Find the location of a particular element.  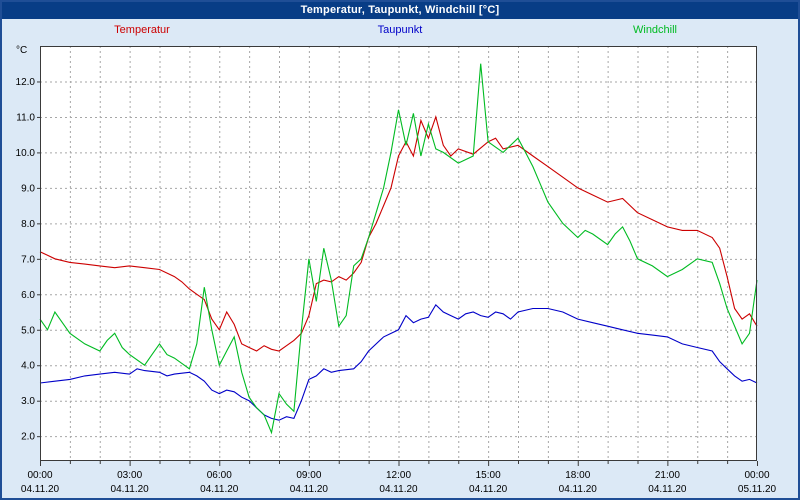

window-title: Temperatur, Taupunkt, Windchill [°C] is located at coordinates (400, 10).